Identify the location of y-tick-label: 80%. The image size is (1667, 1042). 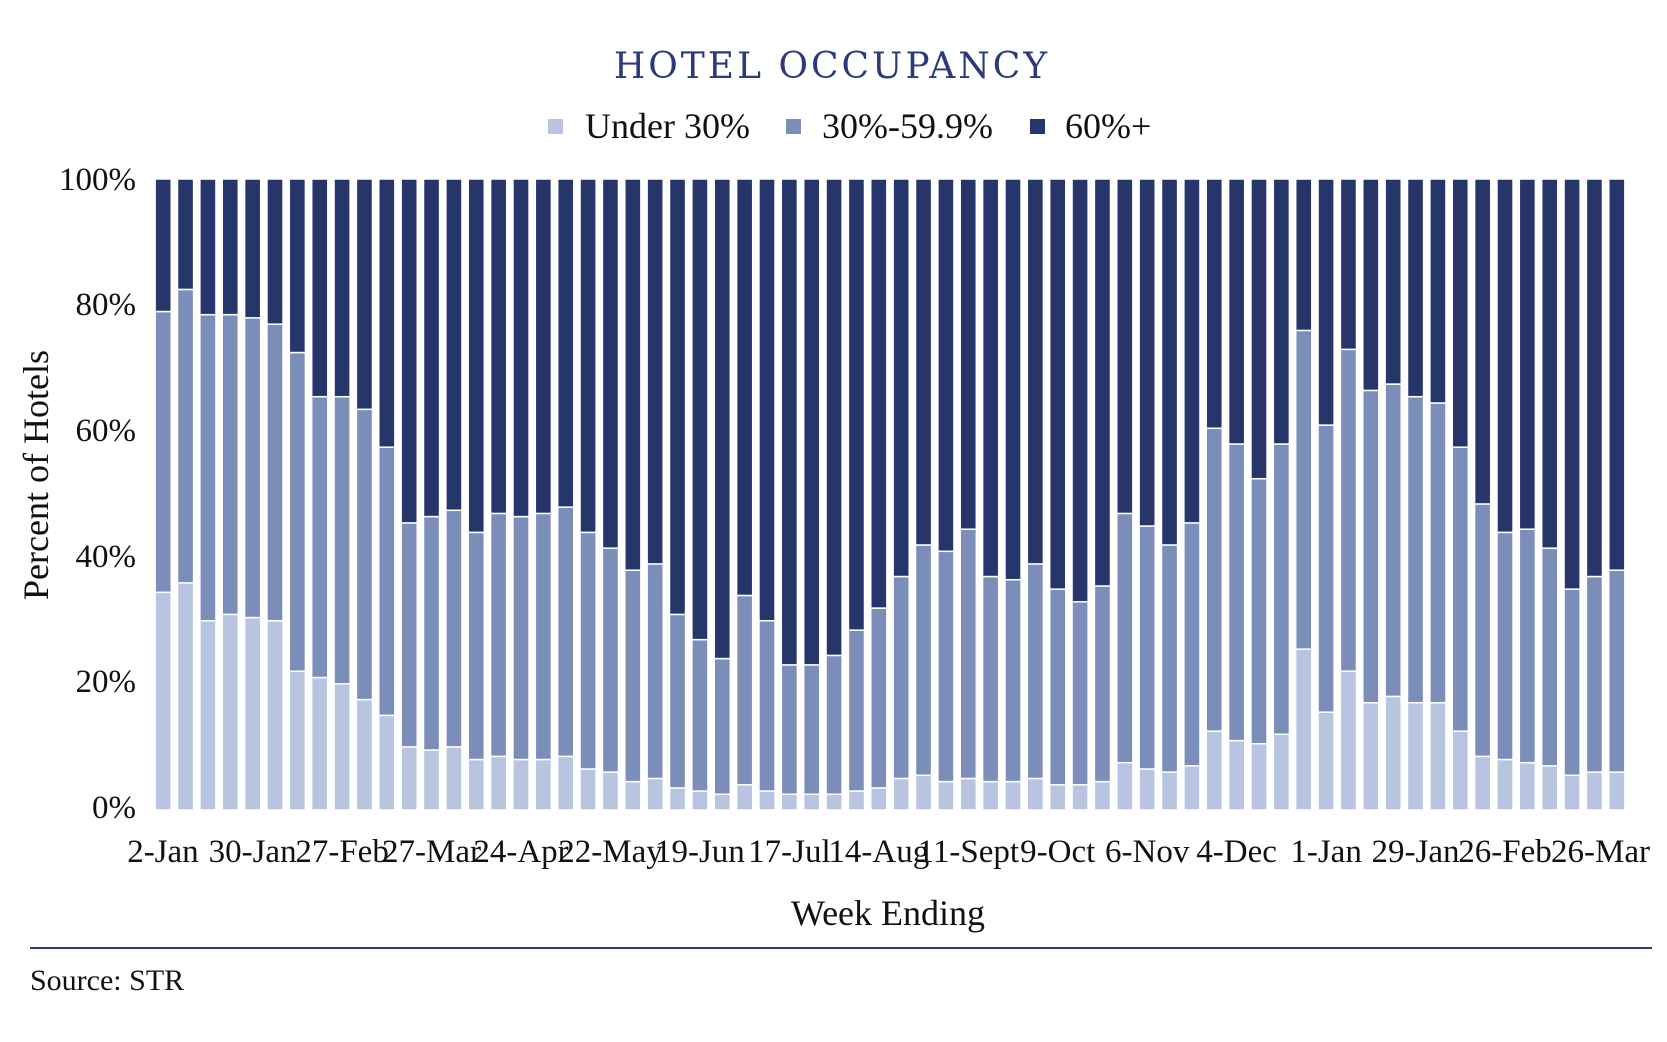
(106, 305).